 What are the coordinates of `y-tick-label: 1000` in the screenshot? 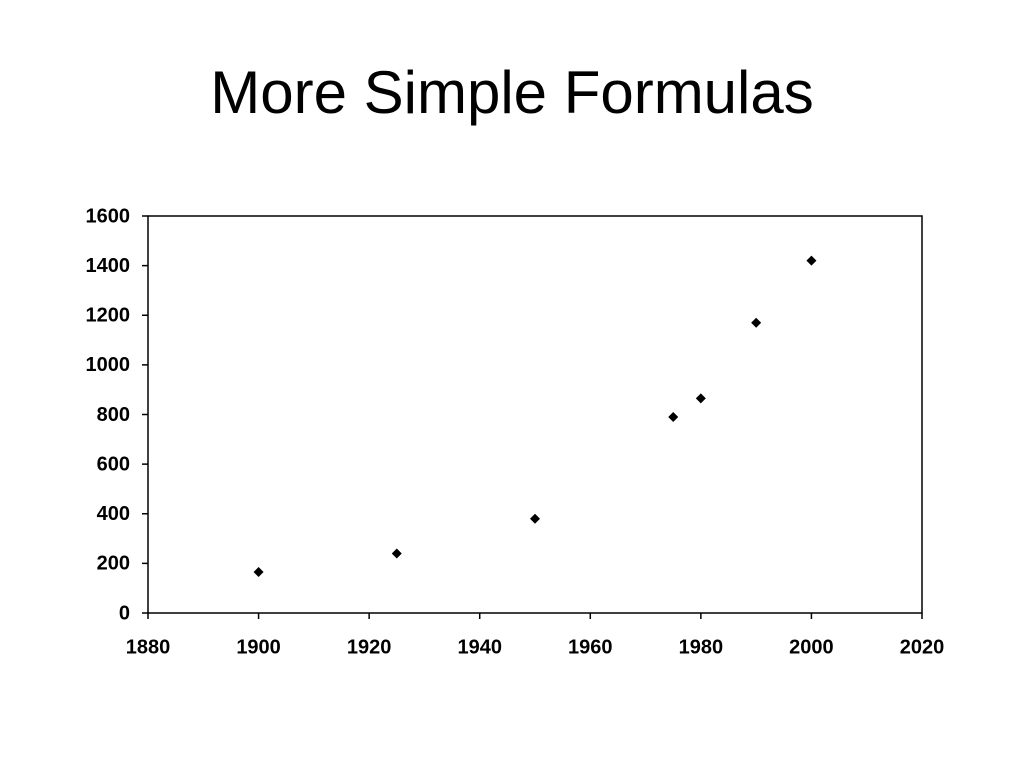 It's located at (108, 365).